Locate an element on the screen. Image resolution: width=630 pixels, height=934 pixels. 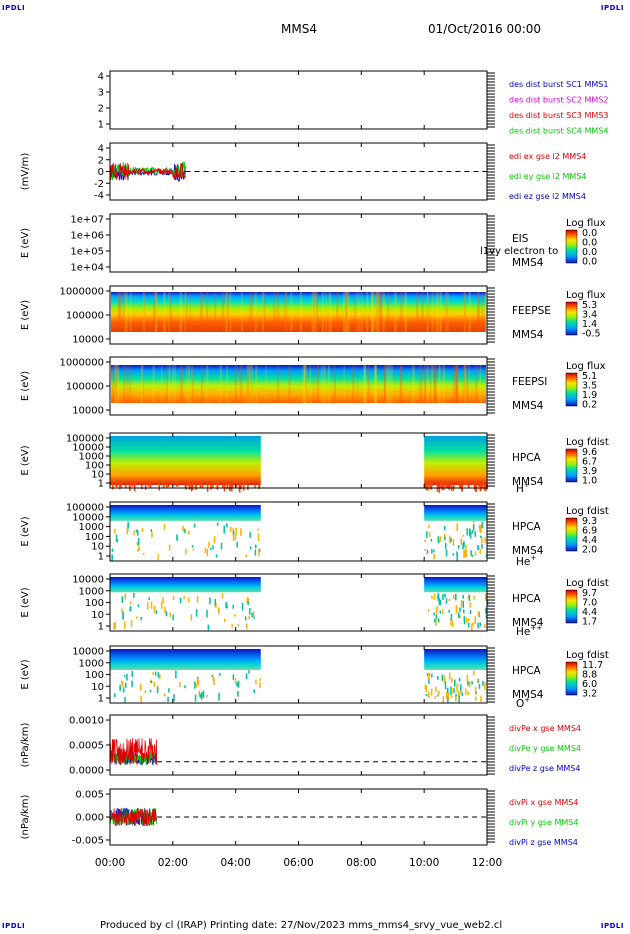
right-minor-ticks is located at coordinates (491, 460).